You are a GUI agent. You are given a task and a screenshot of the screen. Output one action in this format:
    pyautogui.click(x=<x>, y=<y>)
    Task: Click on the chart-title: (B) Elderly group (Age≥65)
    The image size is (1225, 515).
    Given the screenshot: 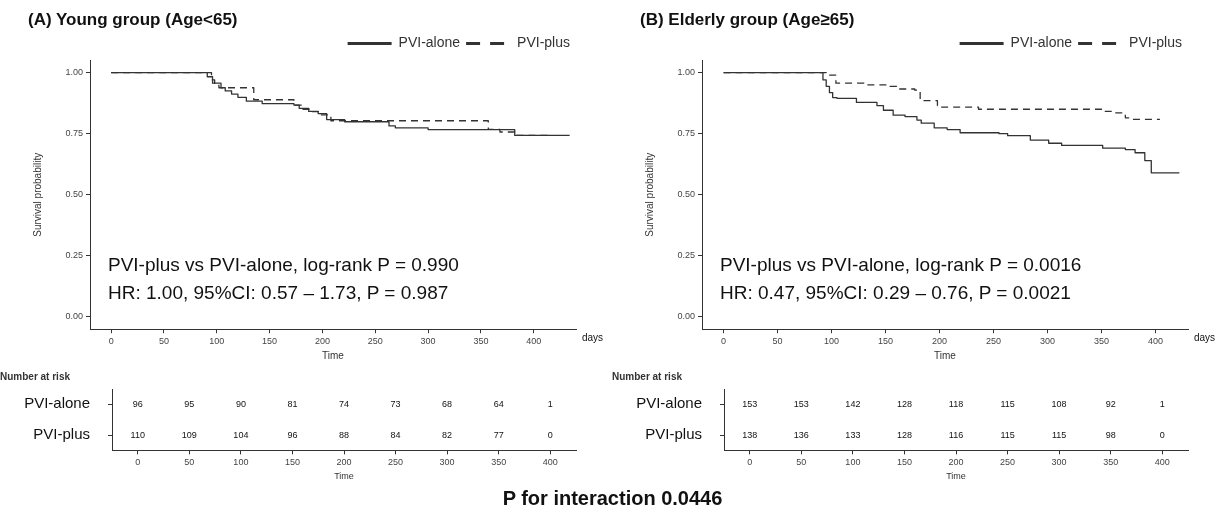 What is the action you would take?
    pyautogui.click(x=747, y=19)
    